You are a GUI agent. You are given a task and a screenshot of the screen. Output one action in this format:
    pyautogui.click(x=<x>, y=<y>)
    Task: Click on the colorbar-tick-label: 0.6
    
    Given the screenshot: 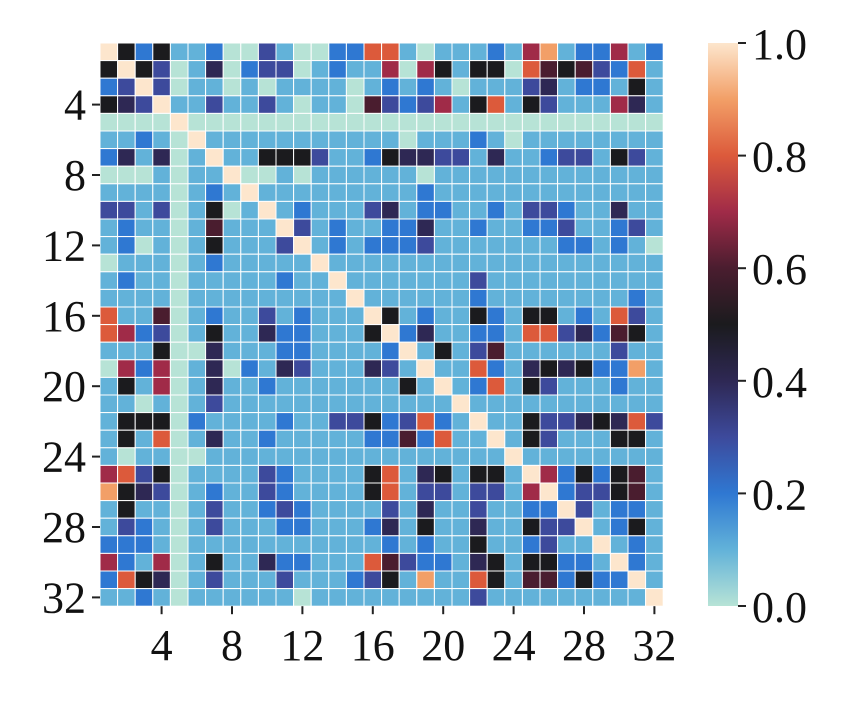 What is the action you would take?
    pyautogui.click(x=779, y=269)
    